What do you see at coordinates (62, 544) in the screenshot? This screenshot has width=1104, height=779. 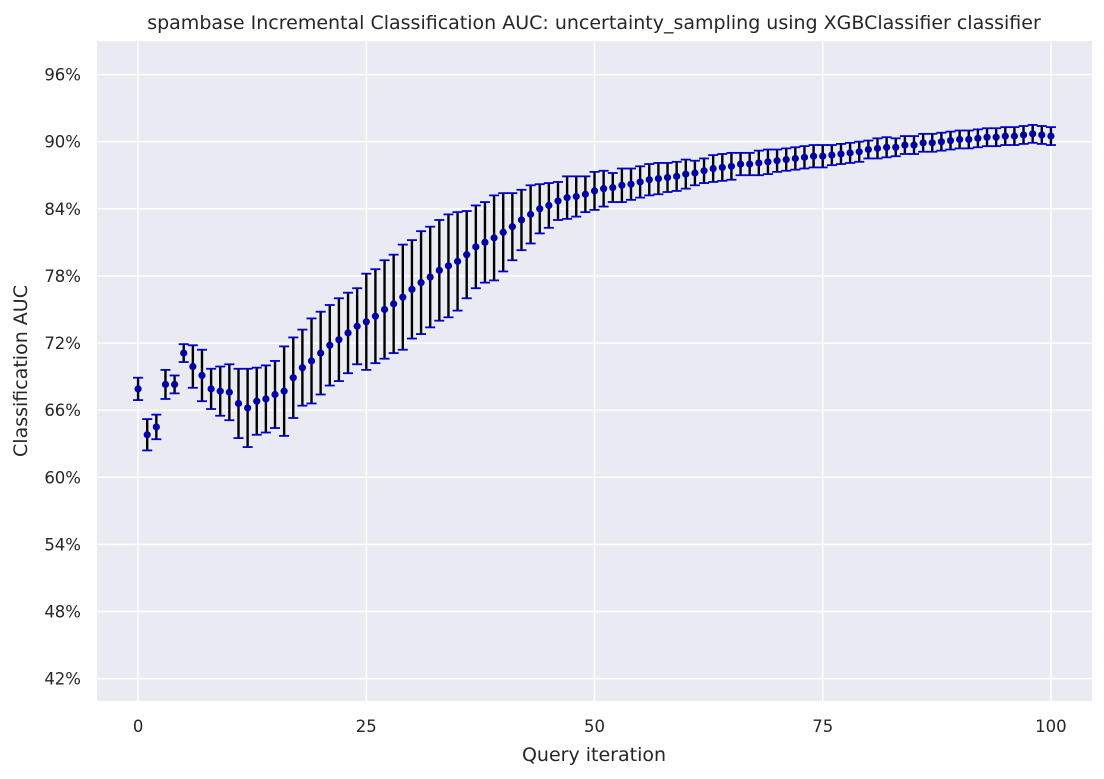 I see `y-tick-label: 54%` at bounding box center [62, 544].